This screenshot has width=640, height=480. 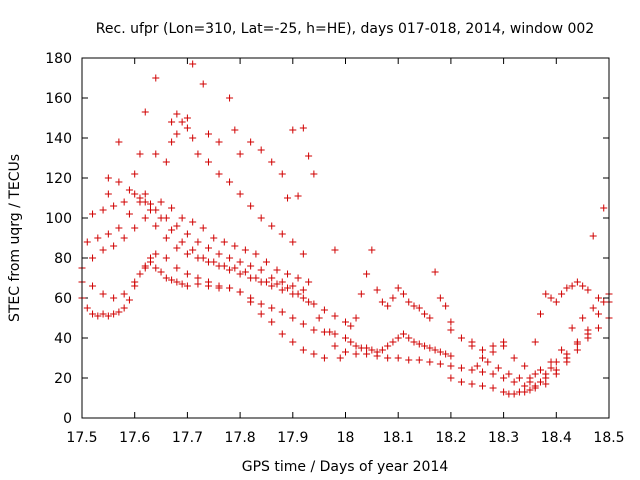 I want to click on y-tick-label: 160, so click(x=58, y=99).